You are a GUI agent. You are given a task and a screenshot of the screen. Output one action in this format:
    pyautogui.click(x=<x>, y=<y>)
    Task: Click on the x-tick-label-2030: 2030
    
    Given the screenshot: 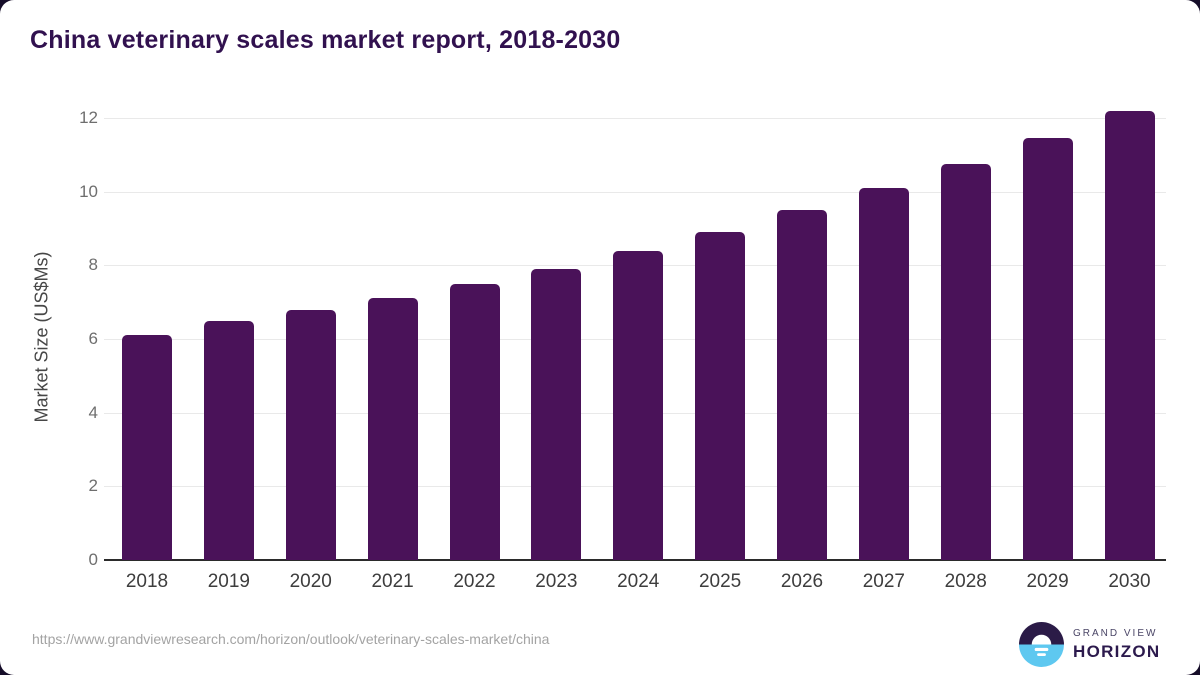 What is the action you would take?
    pyautogui.click(x=1129, y=581)
    